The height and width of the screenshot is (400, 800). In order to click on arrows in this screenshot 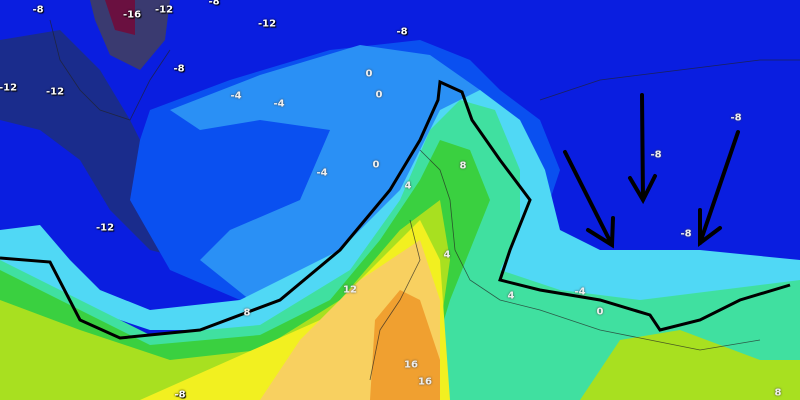, I will do `click(651, 171)`.